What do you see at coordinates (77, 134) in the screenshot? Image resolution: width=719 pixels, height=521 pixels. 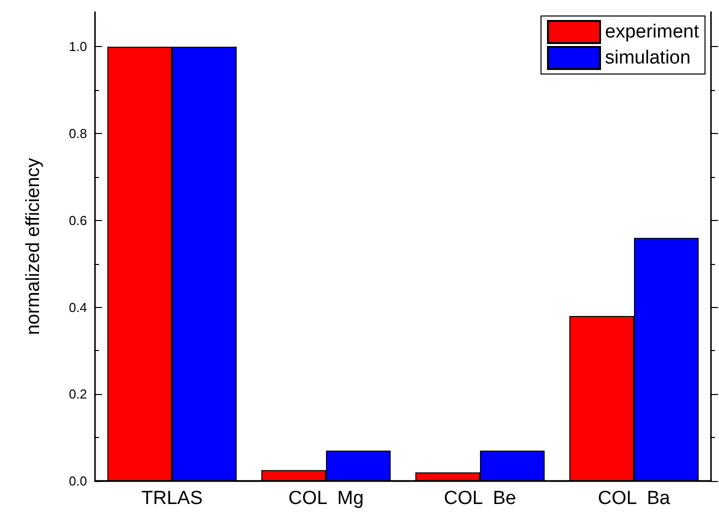 I see `y-tick-label: 0.8` at bounding box center [77, 134].